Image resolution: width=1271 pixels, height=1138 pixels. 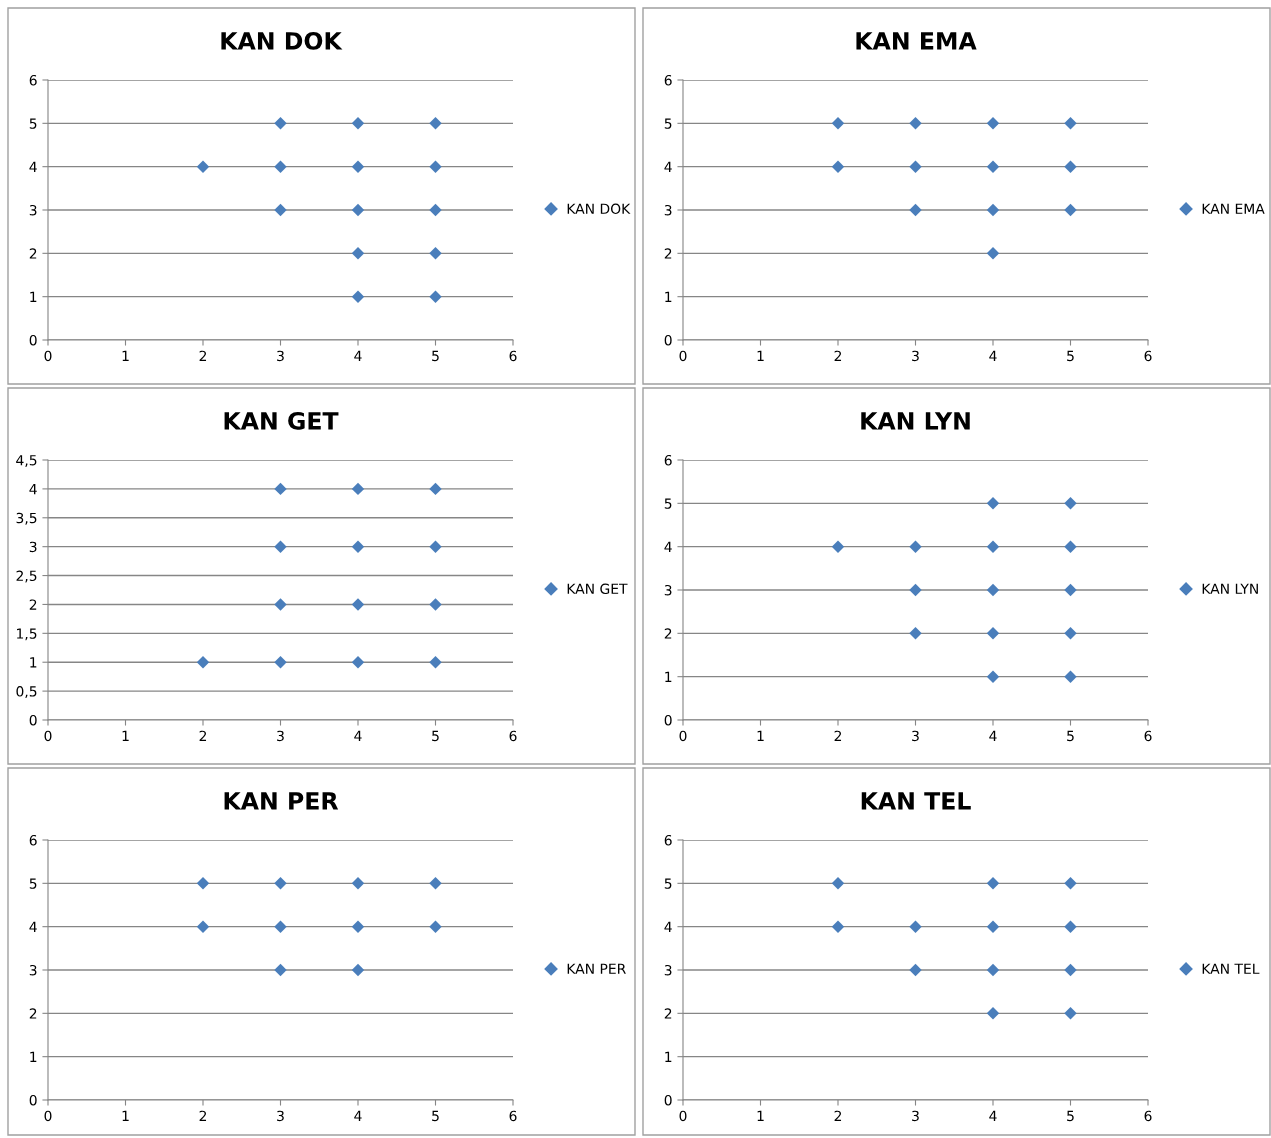 I want to click on legend-label: KAN TEL, so click(x=1231, y=968).